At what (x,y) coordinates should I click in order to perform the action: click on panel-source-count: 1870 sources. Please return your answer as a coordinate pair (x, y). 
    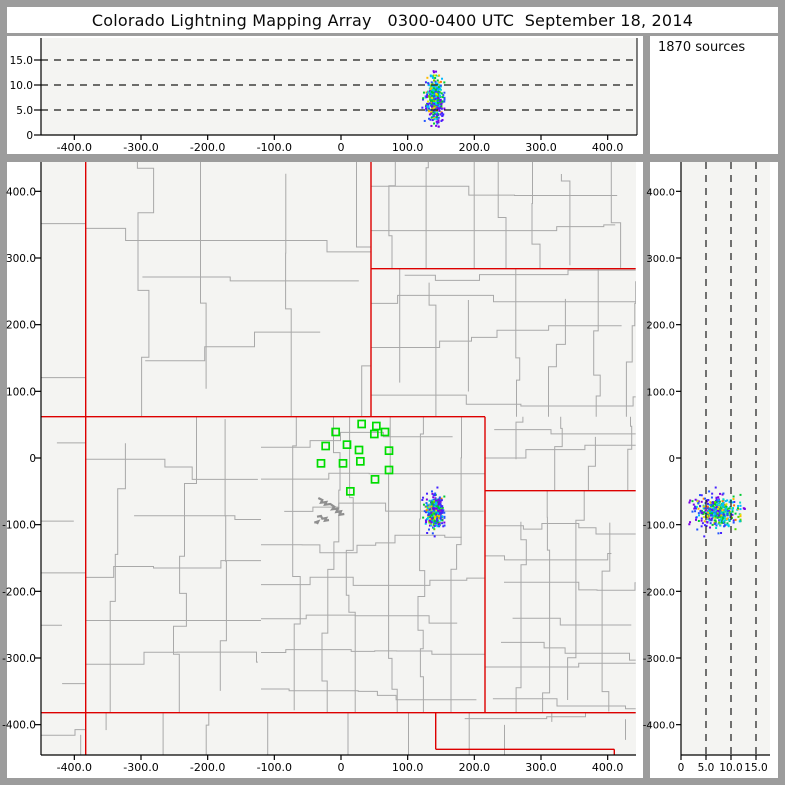
    Looking at the image, I should click on (714, 95).